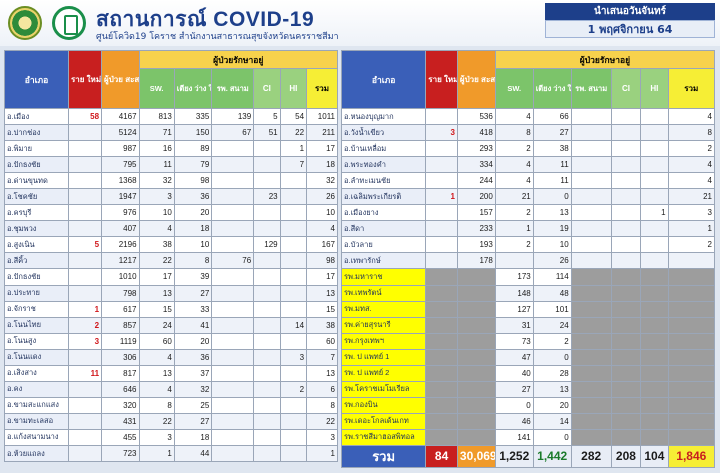  Describe the element at coordinates (85, 79) in the screenshot. I see `col-new: ราย ใหม่` at that location.